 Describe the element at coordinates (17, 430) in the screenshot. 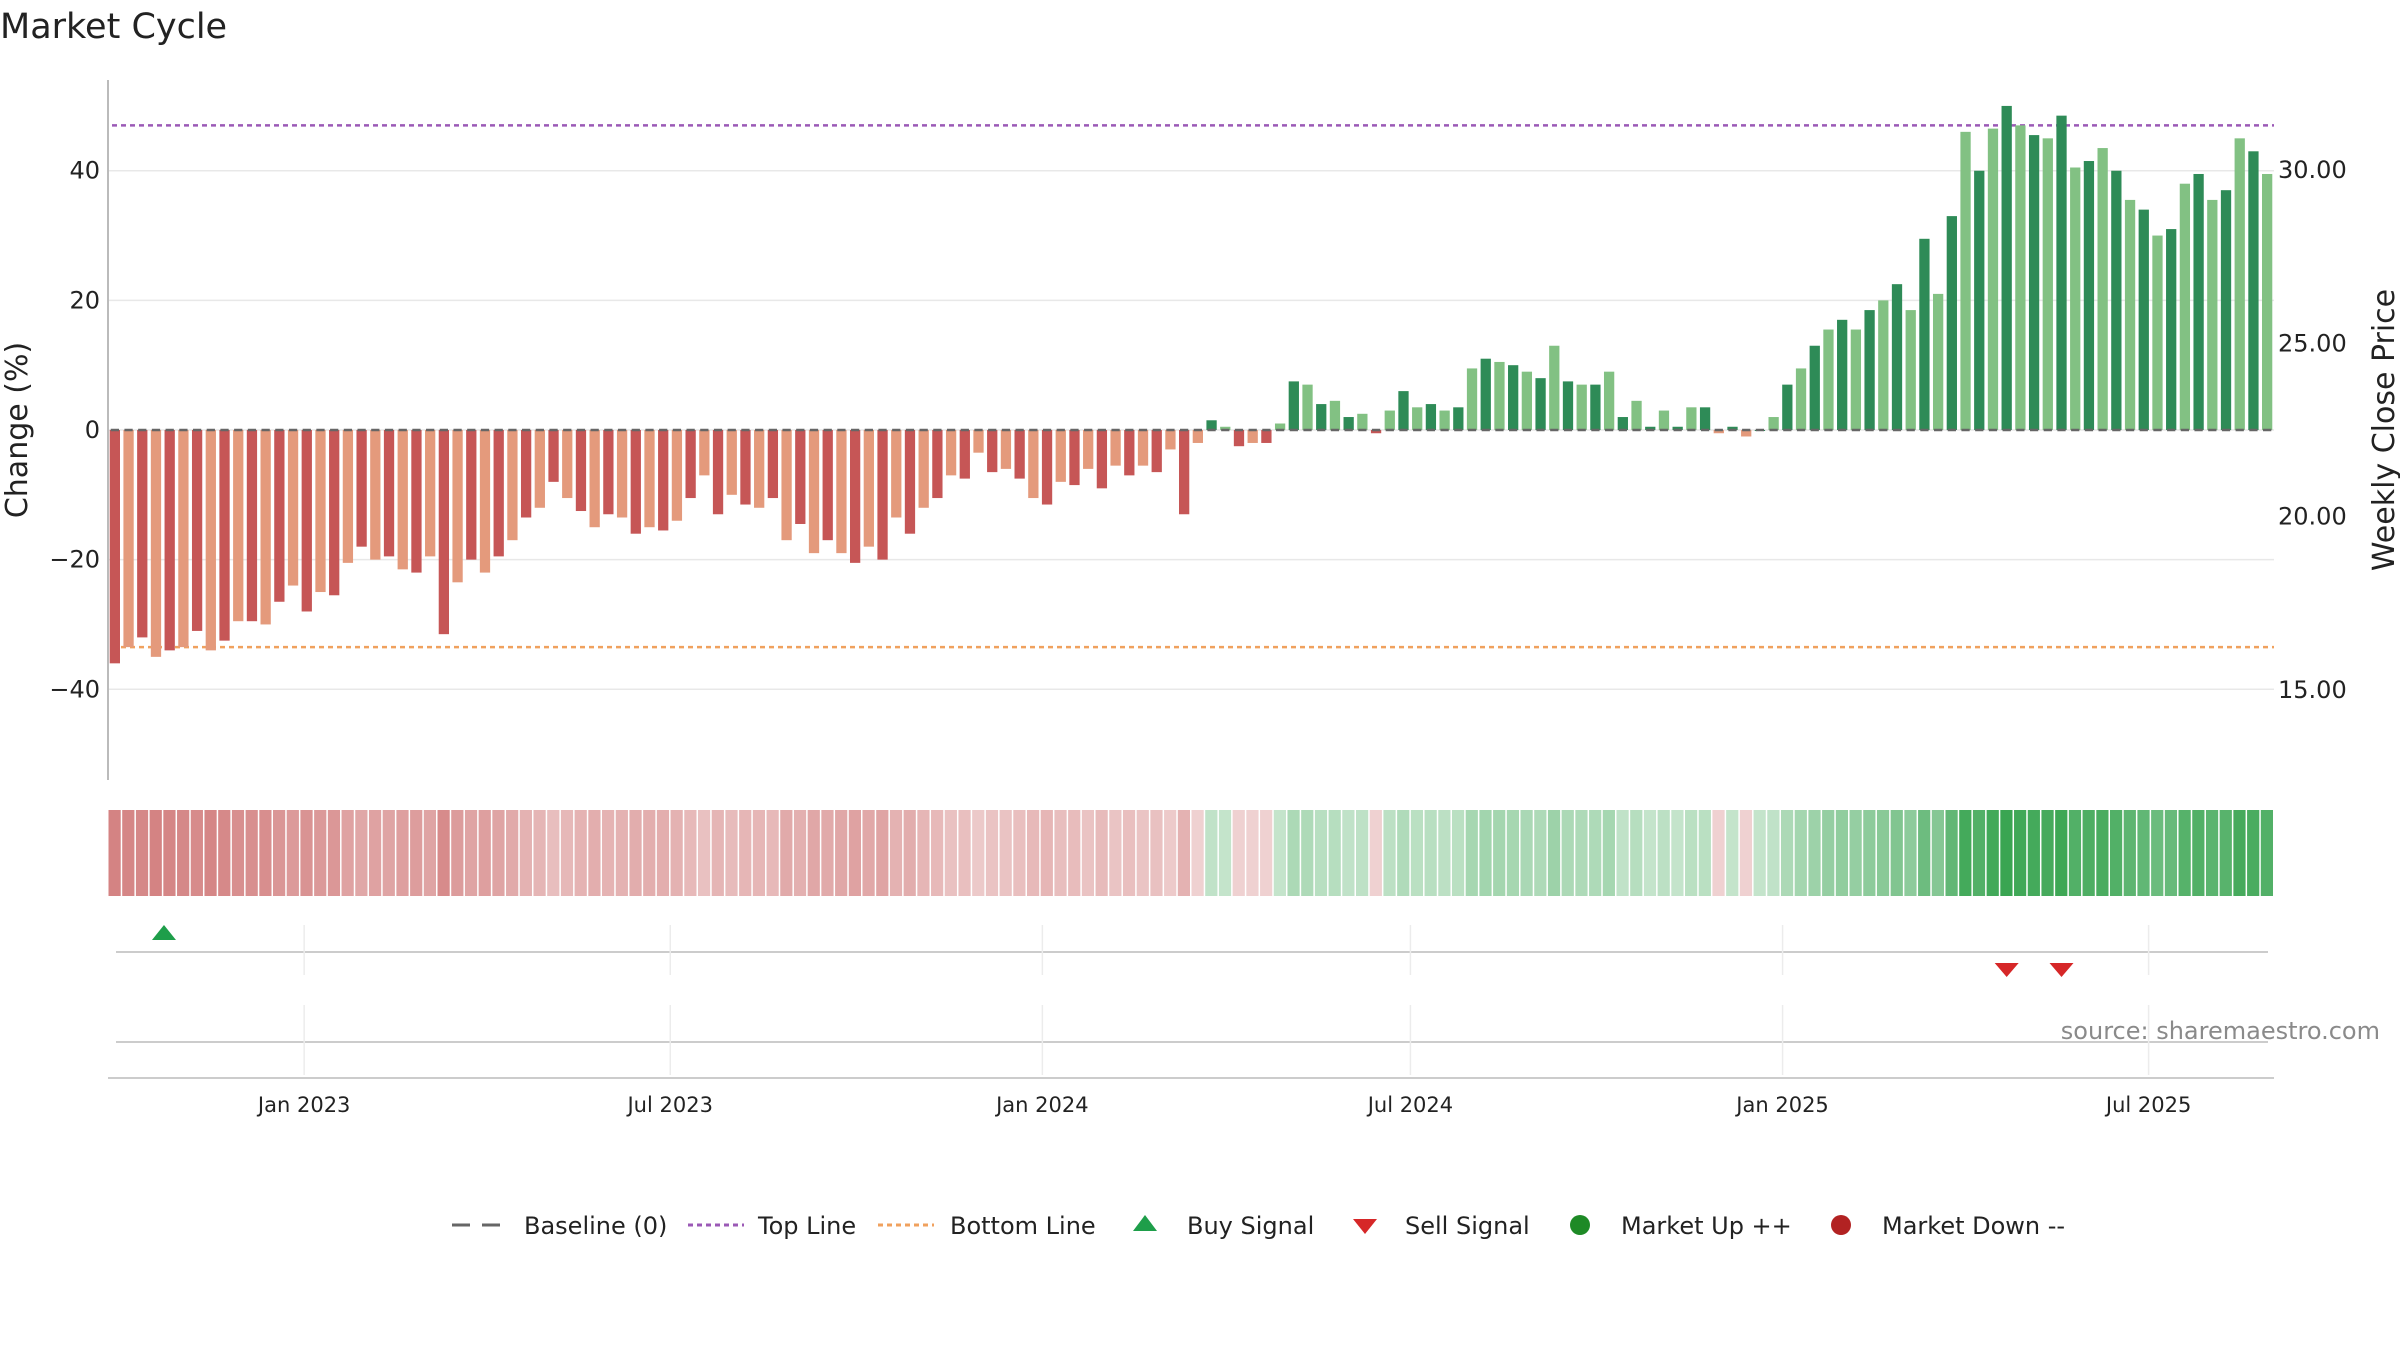

I see `y-axis-title: Change (%)` at that location.